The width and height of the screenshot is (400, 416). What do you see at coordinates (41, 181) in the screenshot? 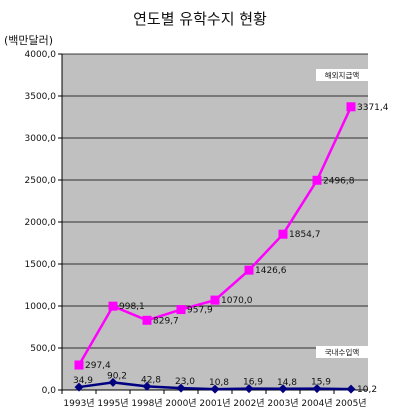
I see `y-tick-label: 2500,0` at bounding box center [41, 181].